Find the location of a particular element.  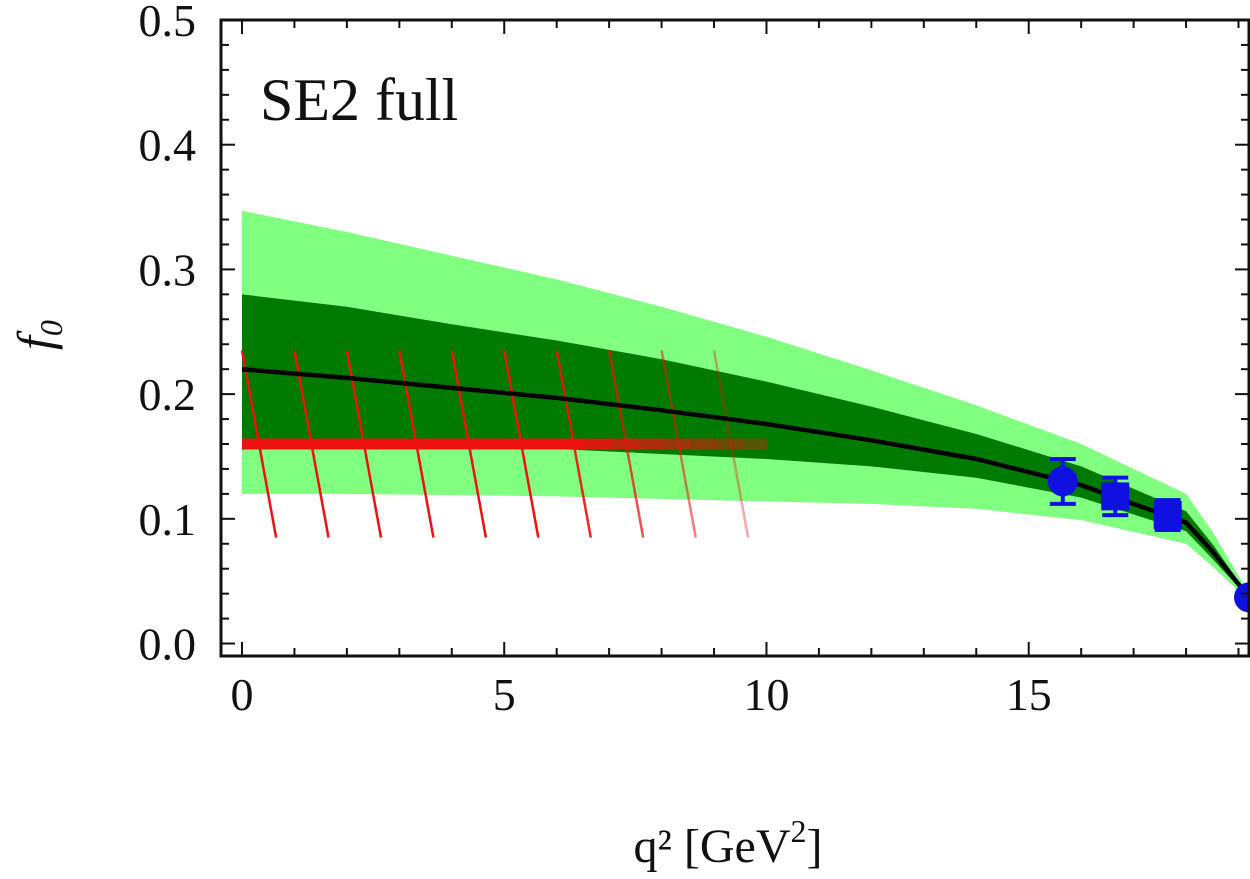

y-tick-label-3: 0.3 is located at coordinates (168, 269).